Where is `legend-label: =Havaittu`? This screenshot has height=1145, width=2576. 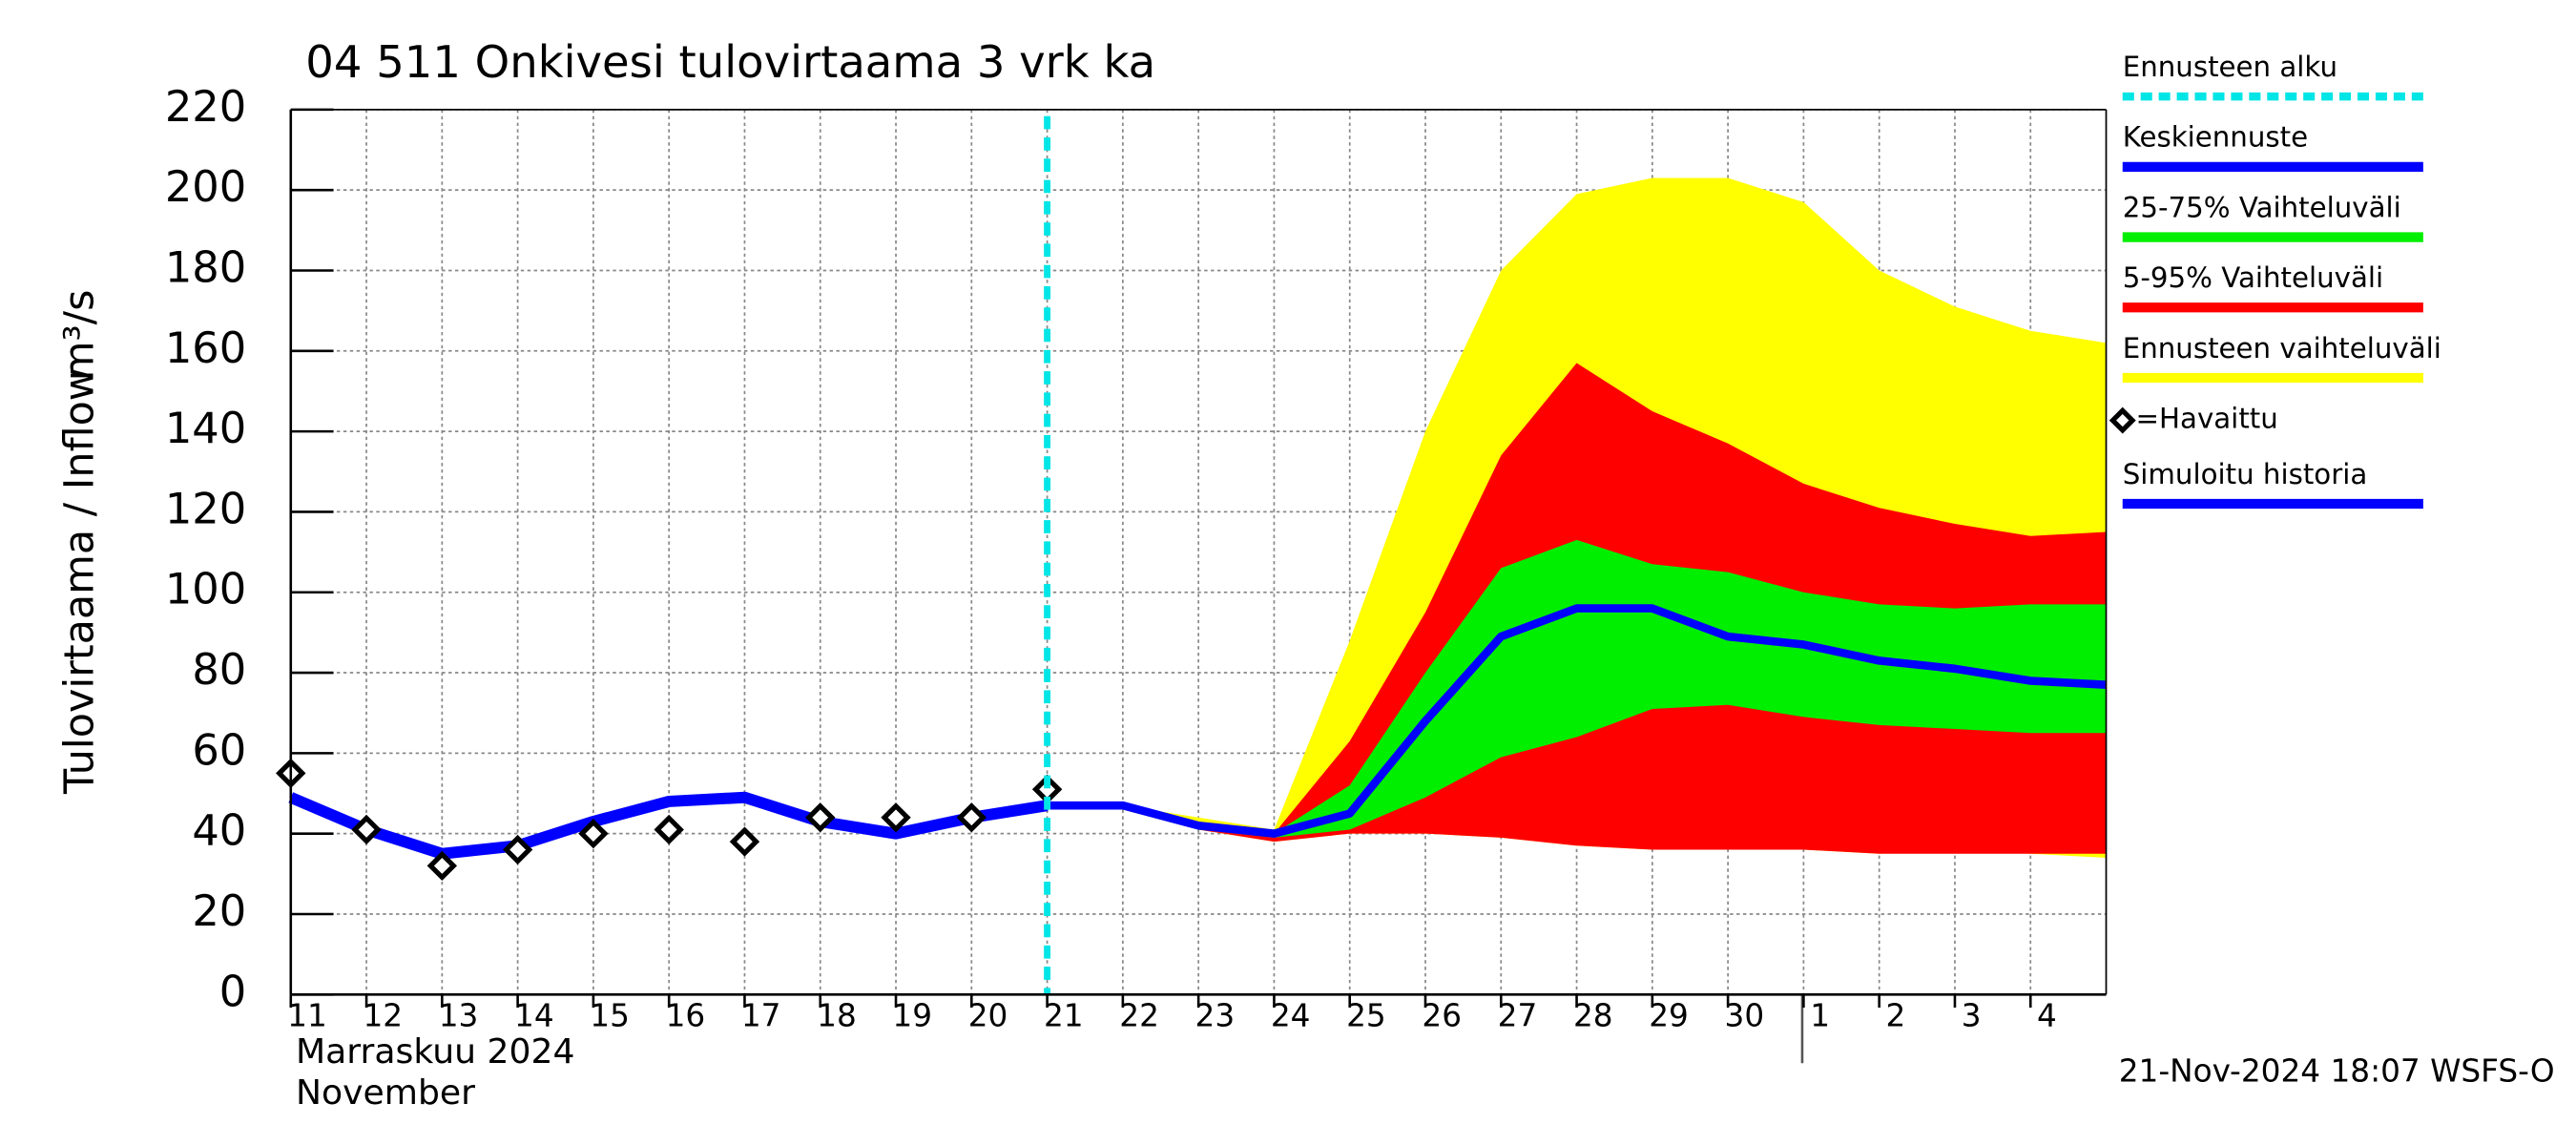
legend-label: =Havaittu is located at coordinates (2207, 419).